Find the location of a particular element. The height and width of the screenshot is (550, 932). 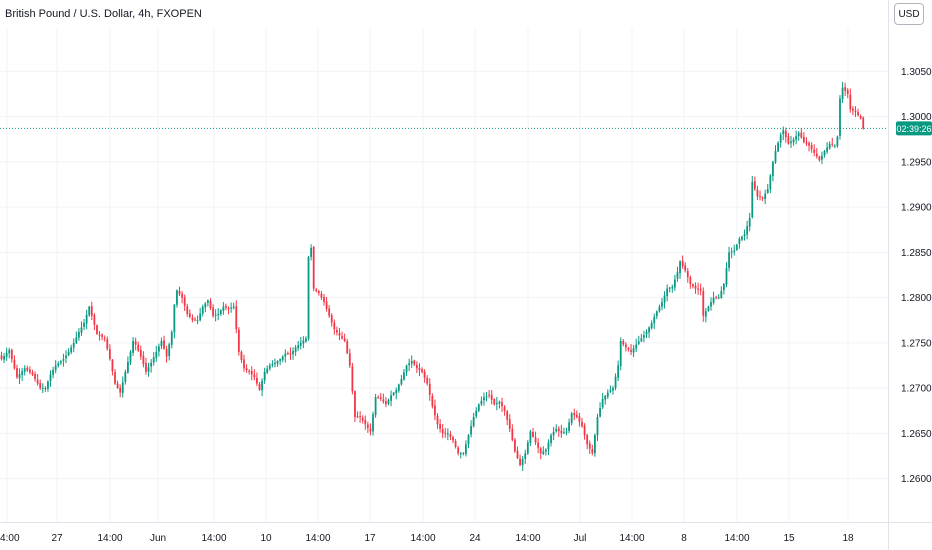

x-tick-label: 10 is located at coordinates (266, 538).